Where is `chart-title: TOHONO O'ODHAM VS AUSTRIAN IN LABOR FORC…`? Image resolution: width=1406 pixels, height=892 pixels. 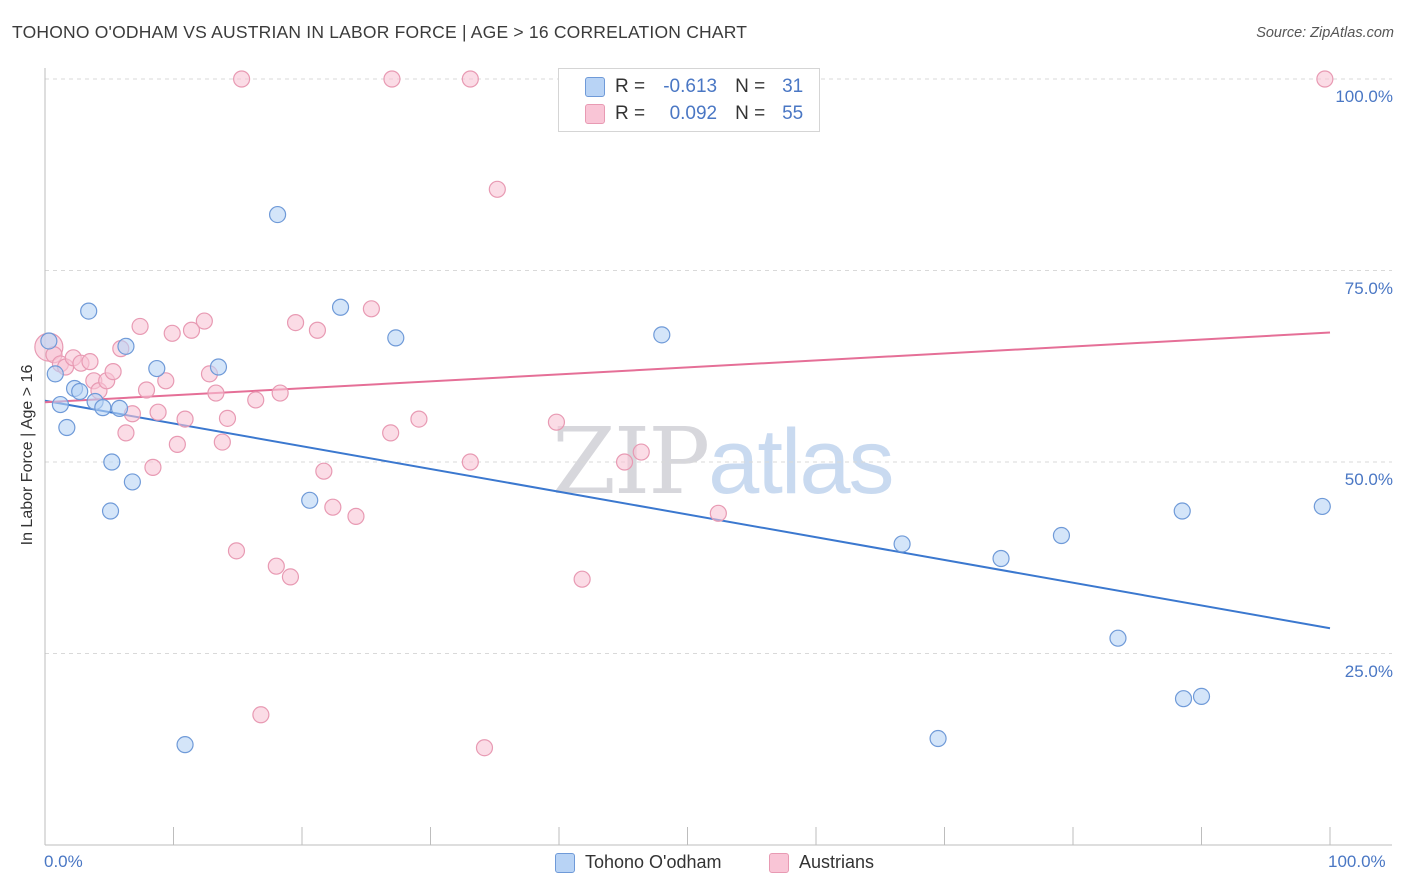 chart-title: TOHONO O'ODHAM VS AUSTRIAN IN LABOR FORC… is located at coordinates (380, 32).